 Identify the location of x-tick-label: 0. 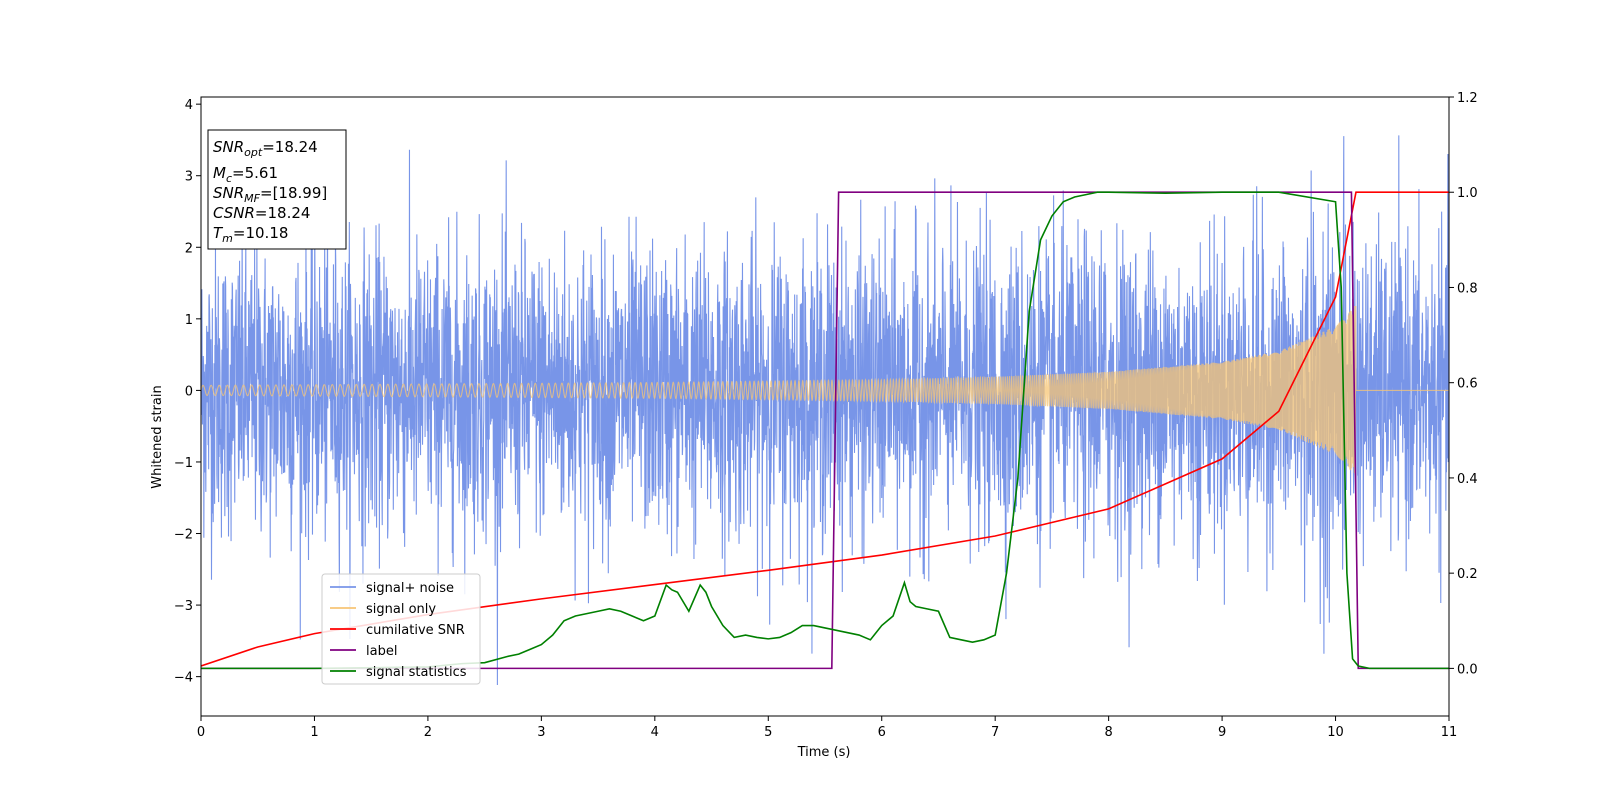
(201, 732).